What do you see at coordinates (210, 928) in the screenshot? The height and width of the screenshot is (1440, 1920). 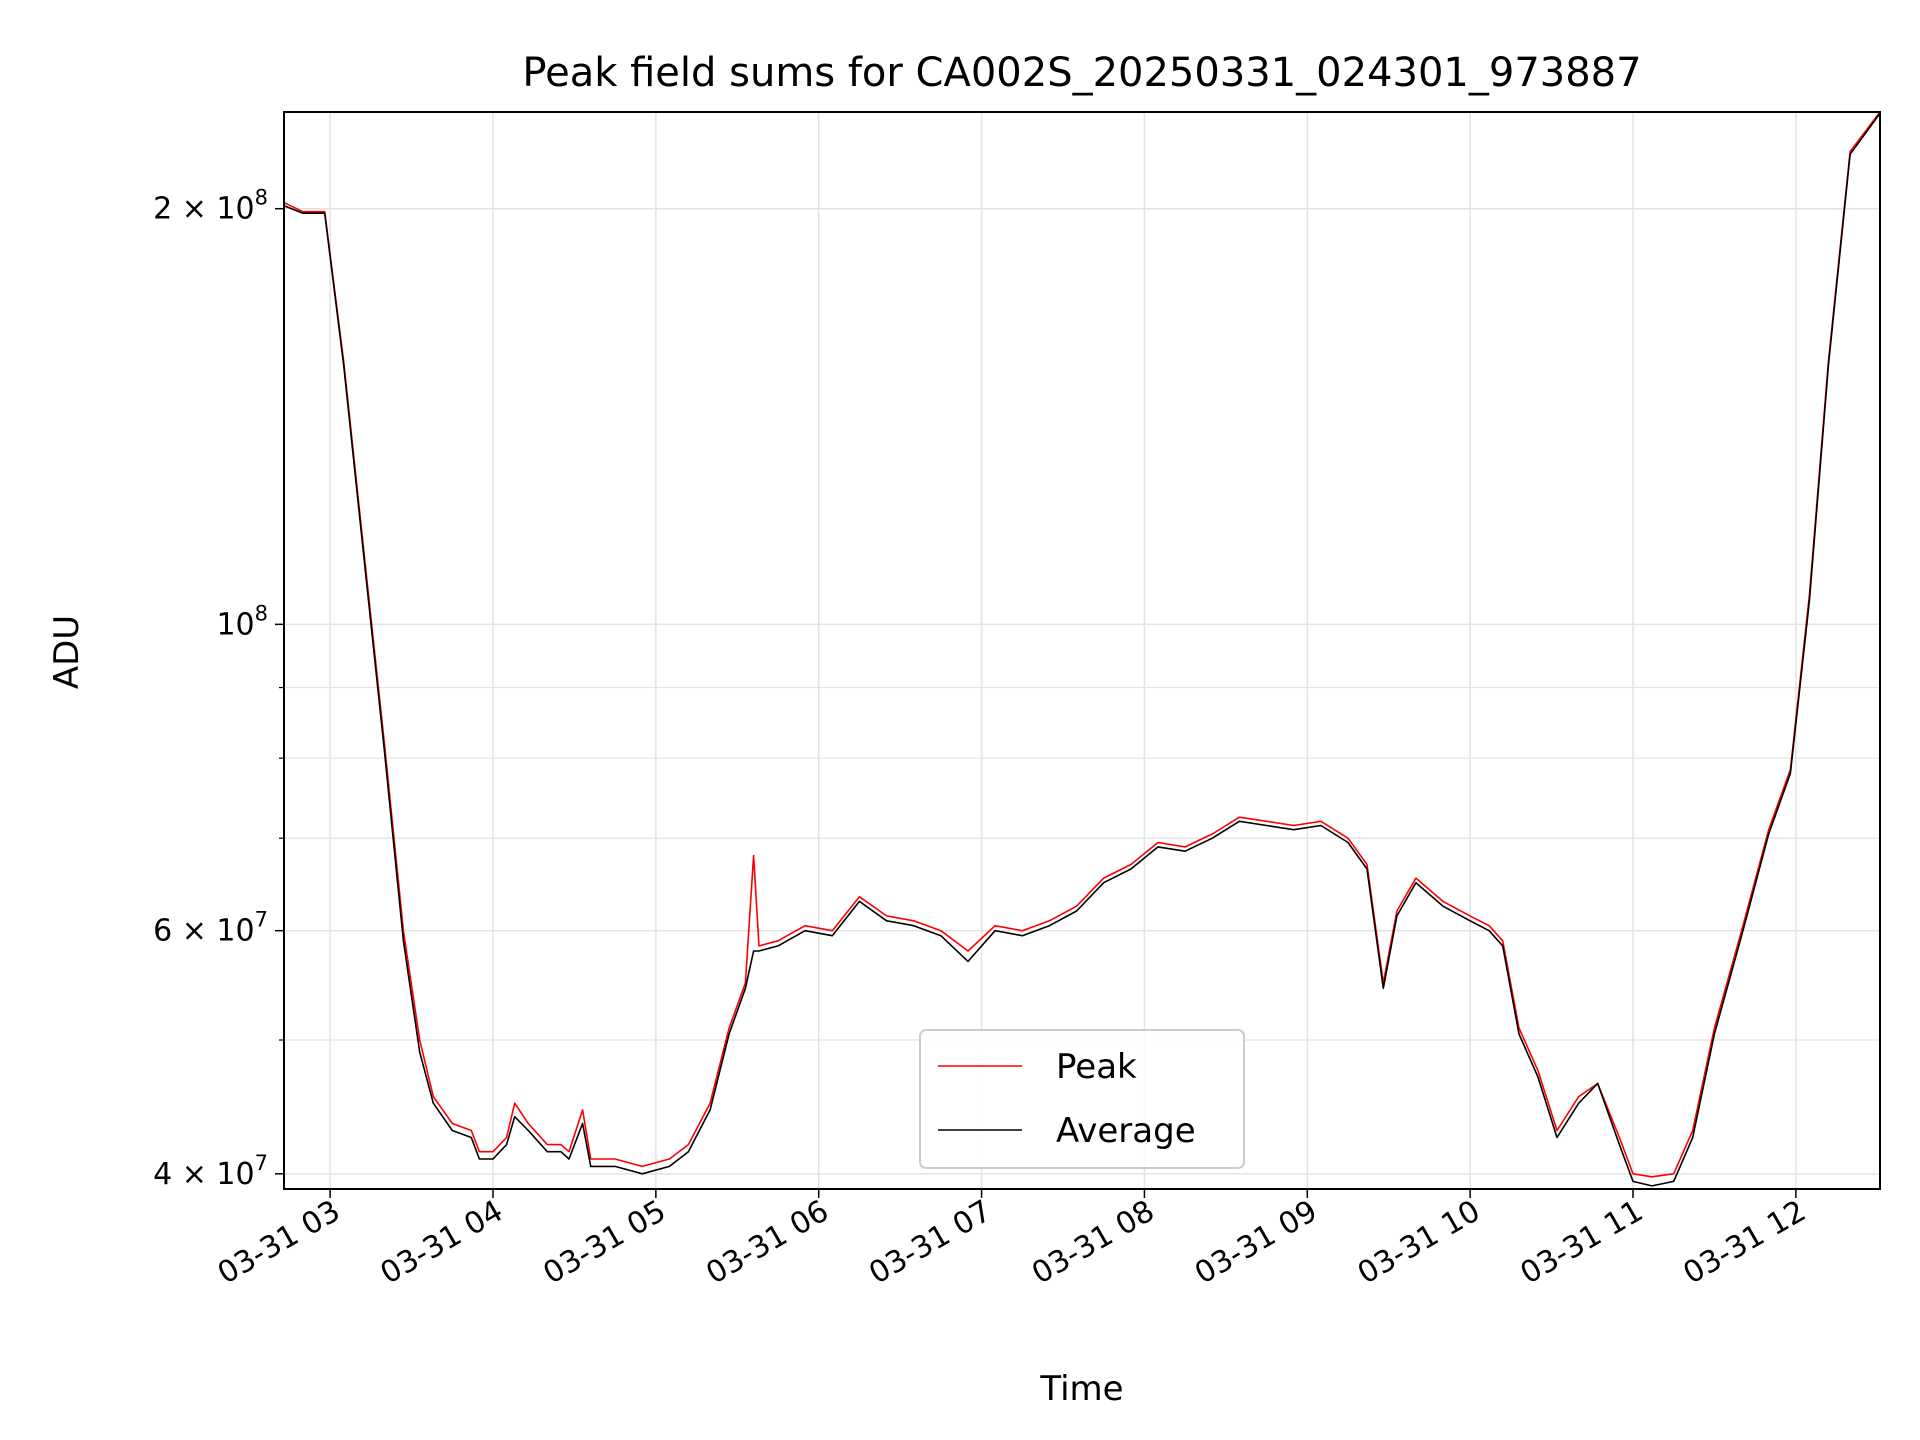 I see `y-tick-label: 6 × 107` at bounding box center [210, 928].